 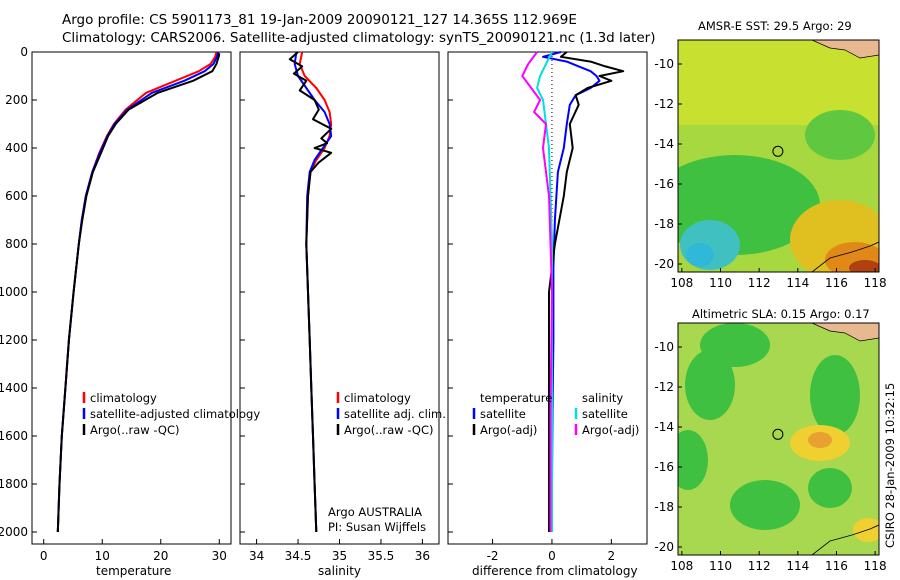 I want to click on sla-map-frame, so click(x=778, y=439).